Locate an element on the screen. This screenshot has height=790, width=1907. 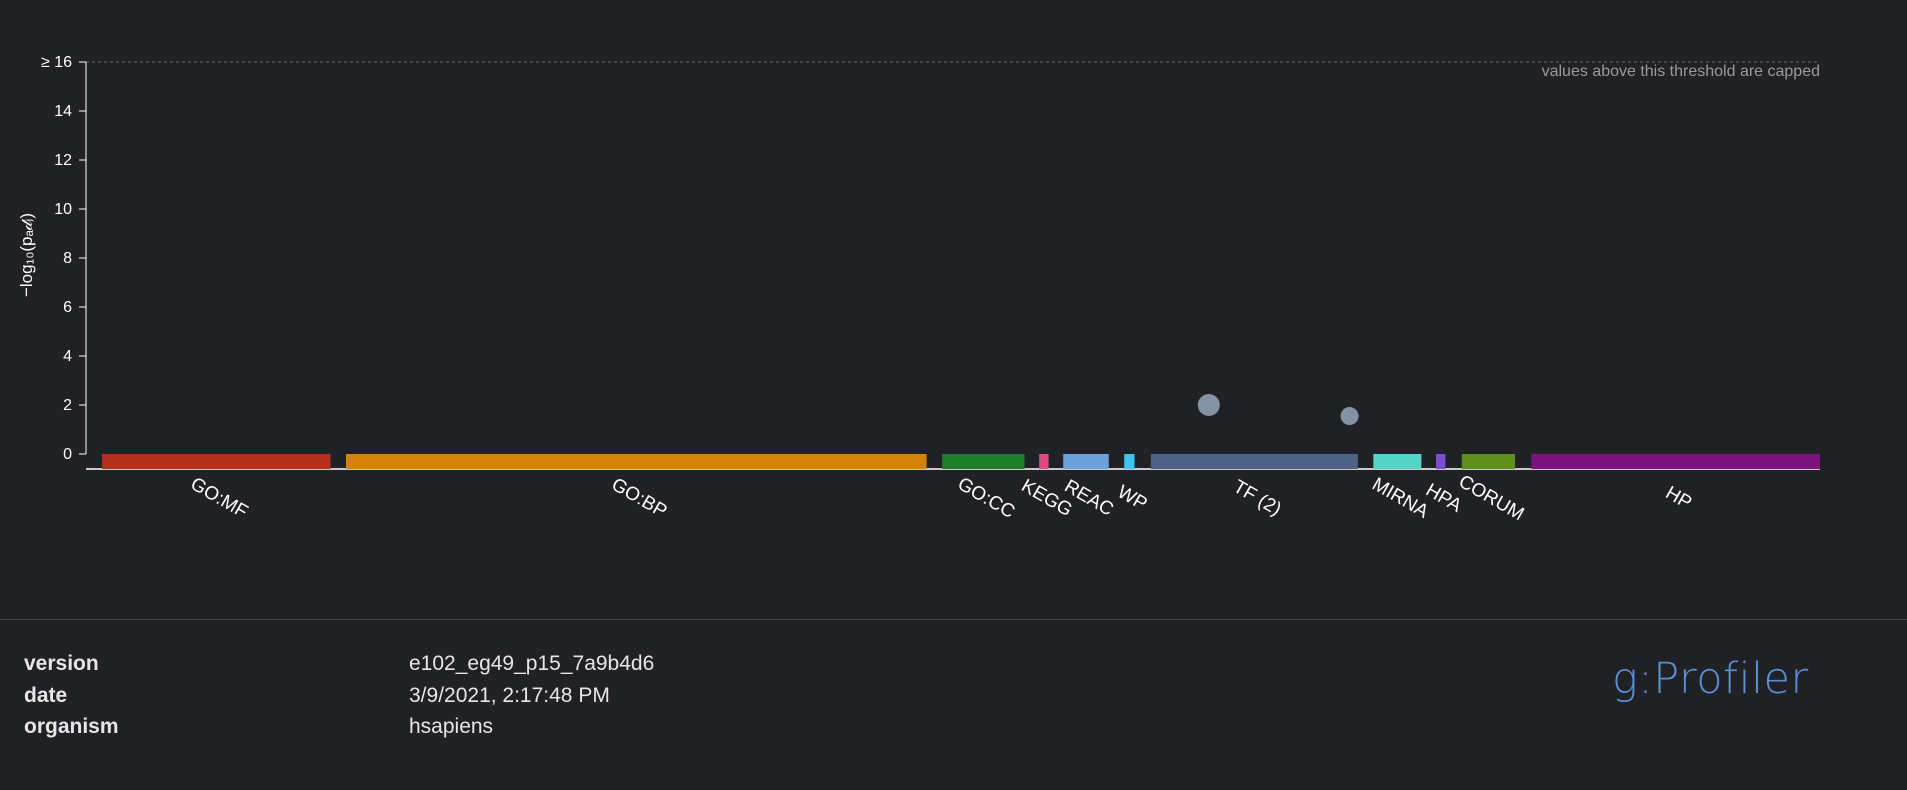
category-label: CORUM is located at coordinates (1491, 498).